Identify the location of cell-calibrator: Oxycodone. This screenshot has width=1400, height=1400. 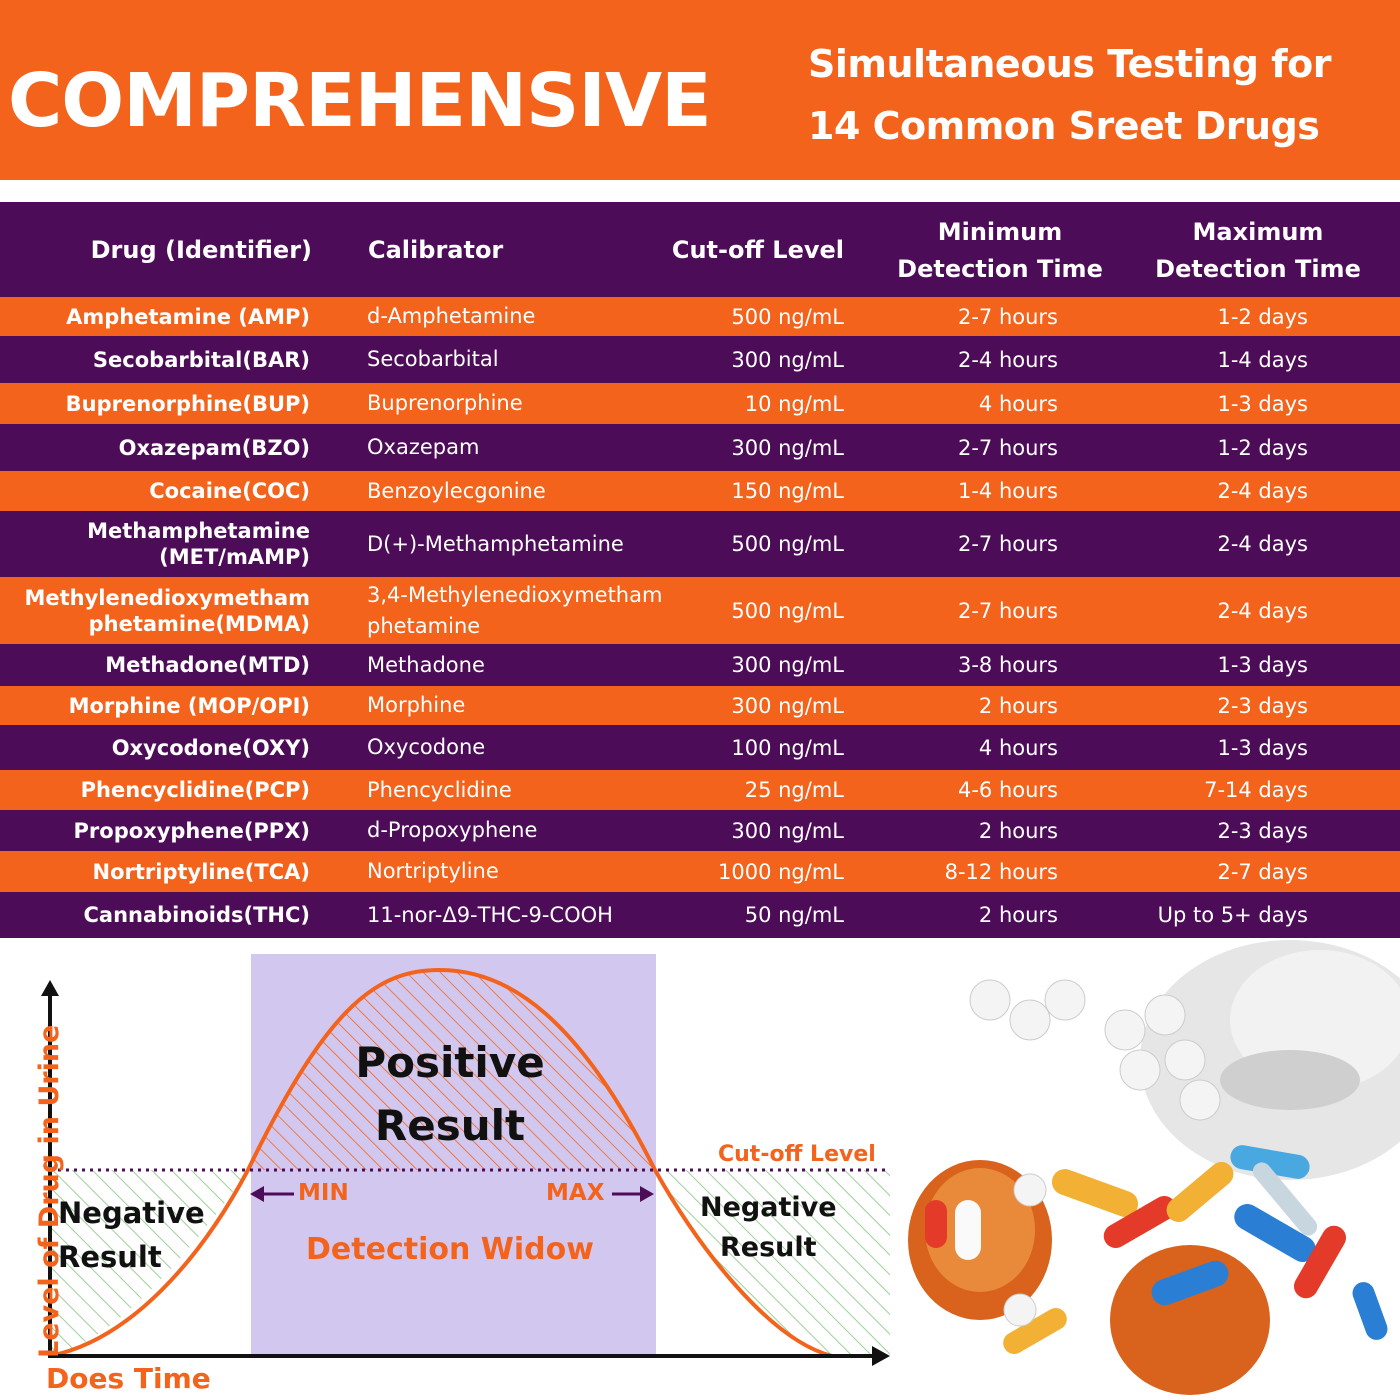
(426, 747).